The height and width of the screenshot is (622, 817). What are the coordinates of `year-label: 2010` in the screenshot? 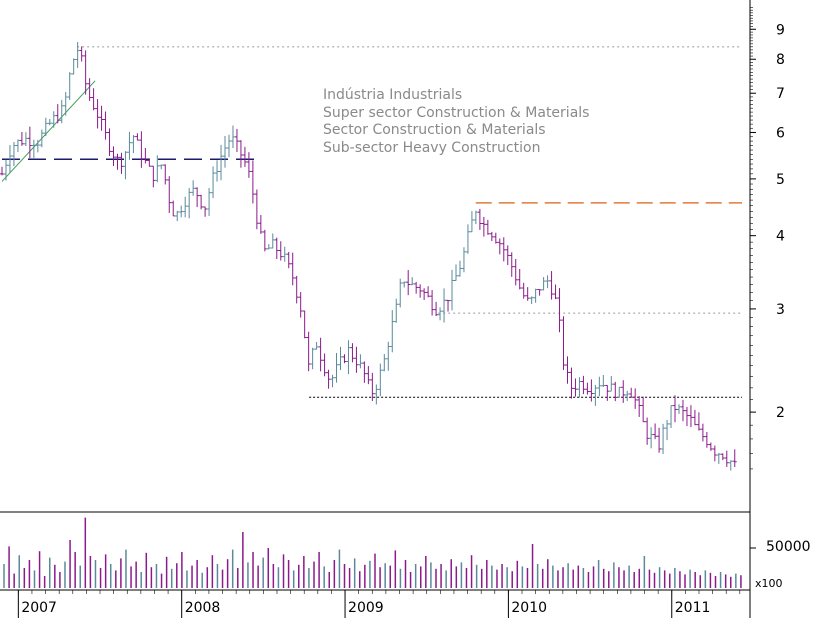 It's located at (529, 608).